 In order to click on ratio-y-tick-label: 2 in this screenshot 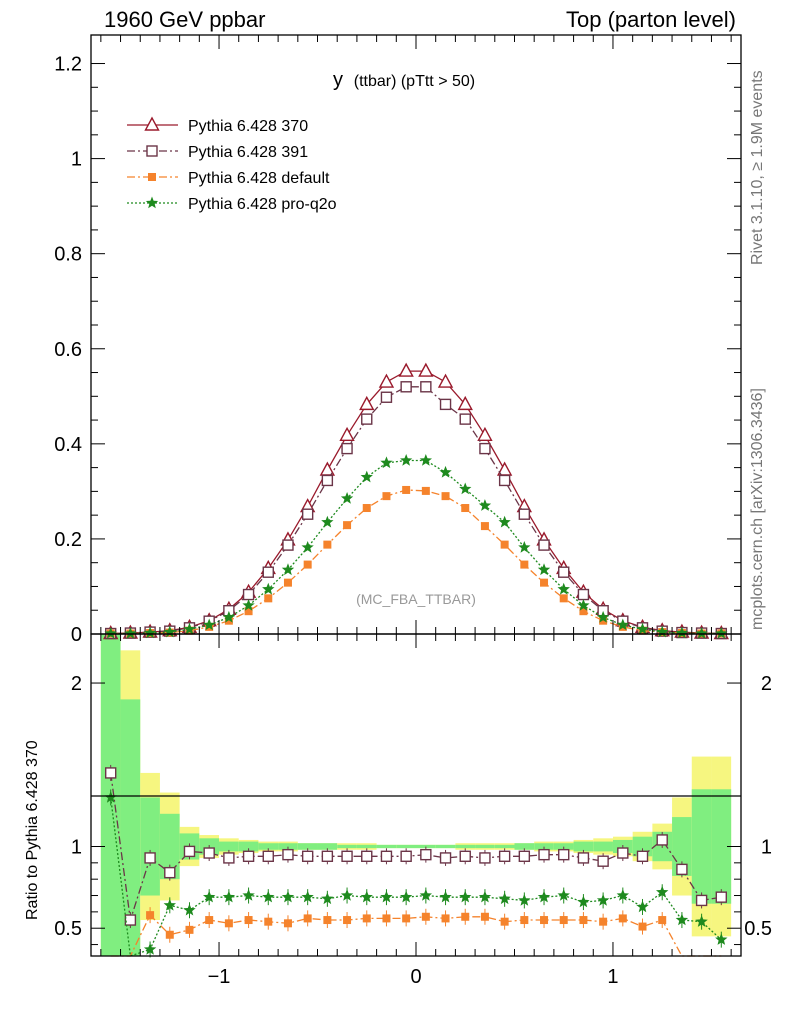, I will do `click(76, 684)`.